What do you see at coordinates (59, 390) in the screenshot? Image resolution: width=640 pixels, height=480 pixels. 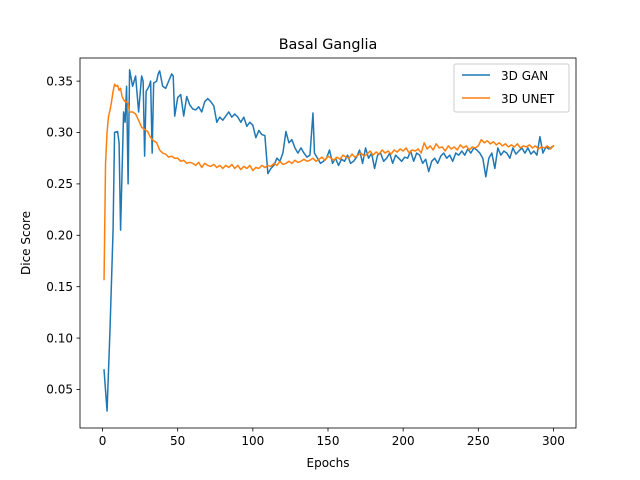 I see `y-tick-label: 0.05` at bounding box center [59, 390].